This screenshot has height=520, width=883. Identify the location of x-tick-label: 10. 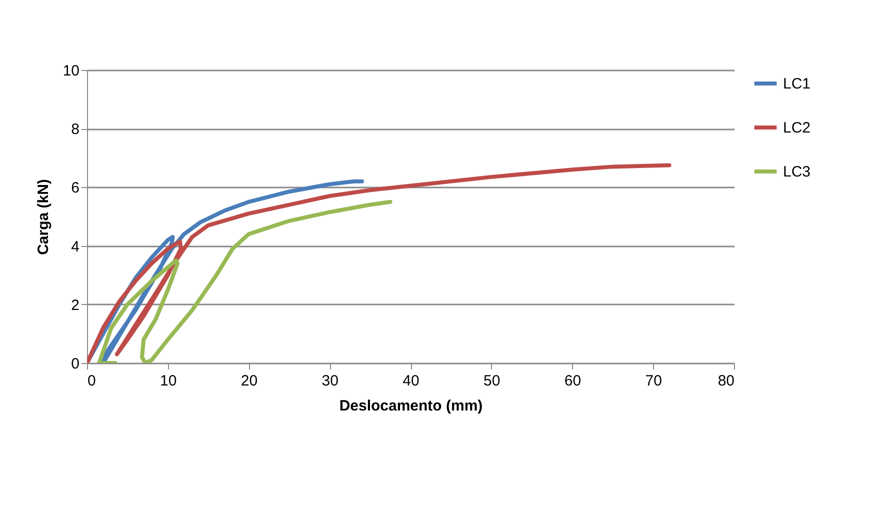
(168, 381).